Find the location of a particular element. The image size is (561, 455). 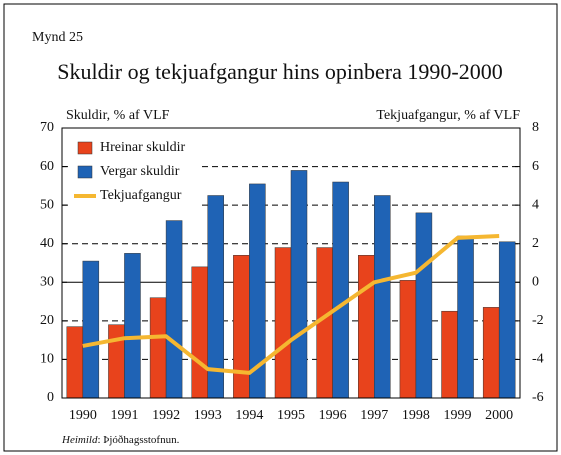

y-tick-label: 60 is located at coordinates (47, 166).